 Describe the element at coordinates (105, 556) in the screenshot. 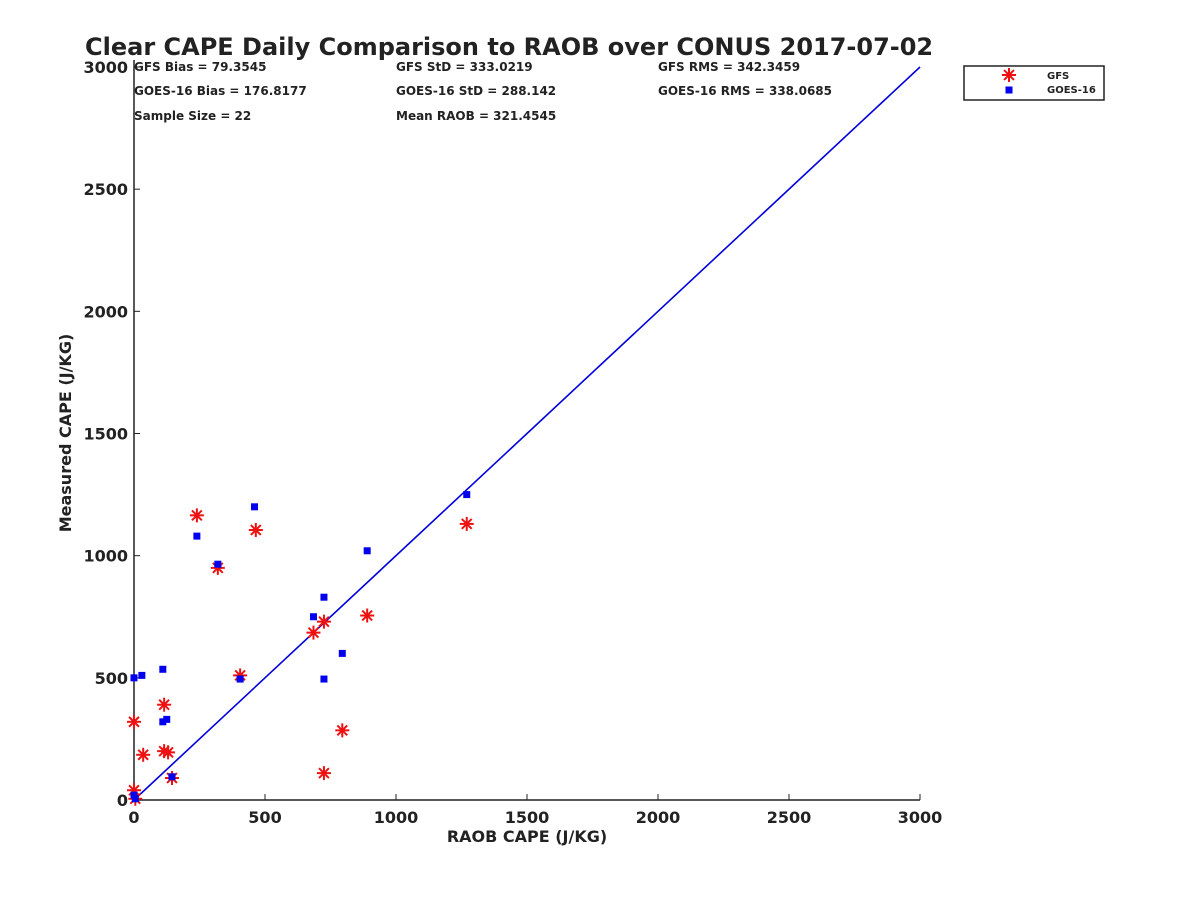

I see `y-tick-label-2: 1000` at that location.